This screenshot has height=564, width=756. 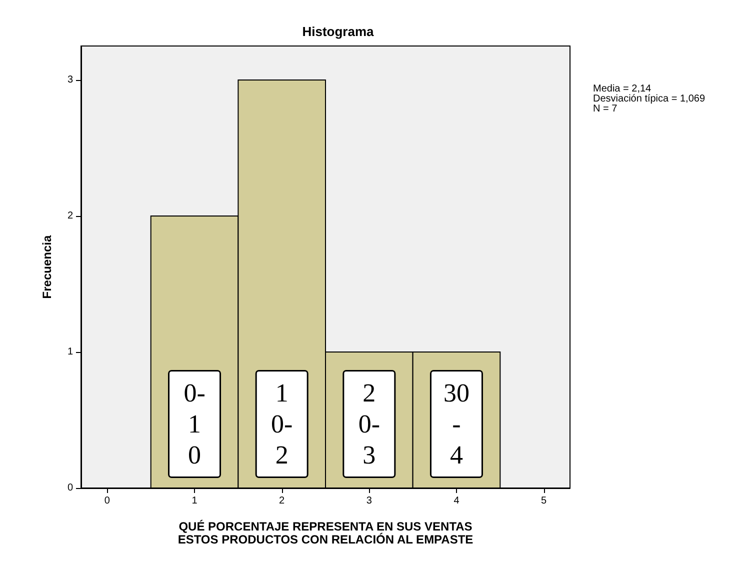 What do you see at coordinates (70, 352) in the screenshot?
I see `y-tick-label: 1` at bounding box center [70, 352].